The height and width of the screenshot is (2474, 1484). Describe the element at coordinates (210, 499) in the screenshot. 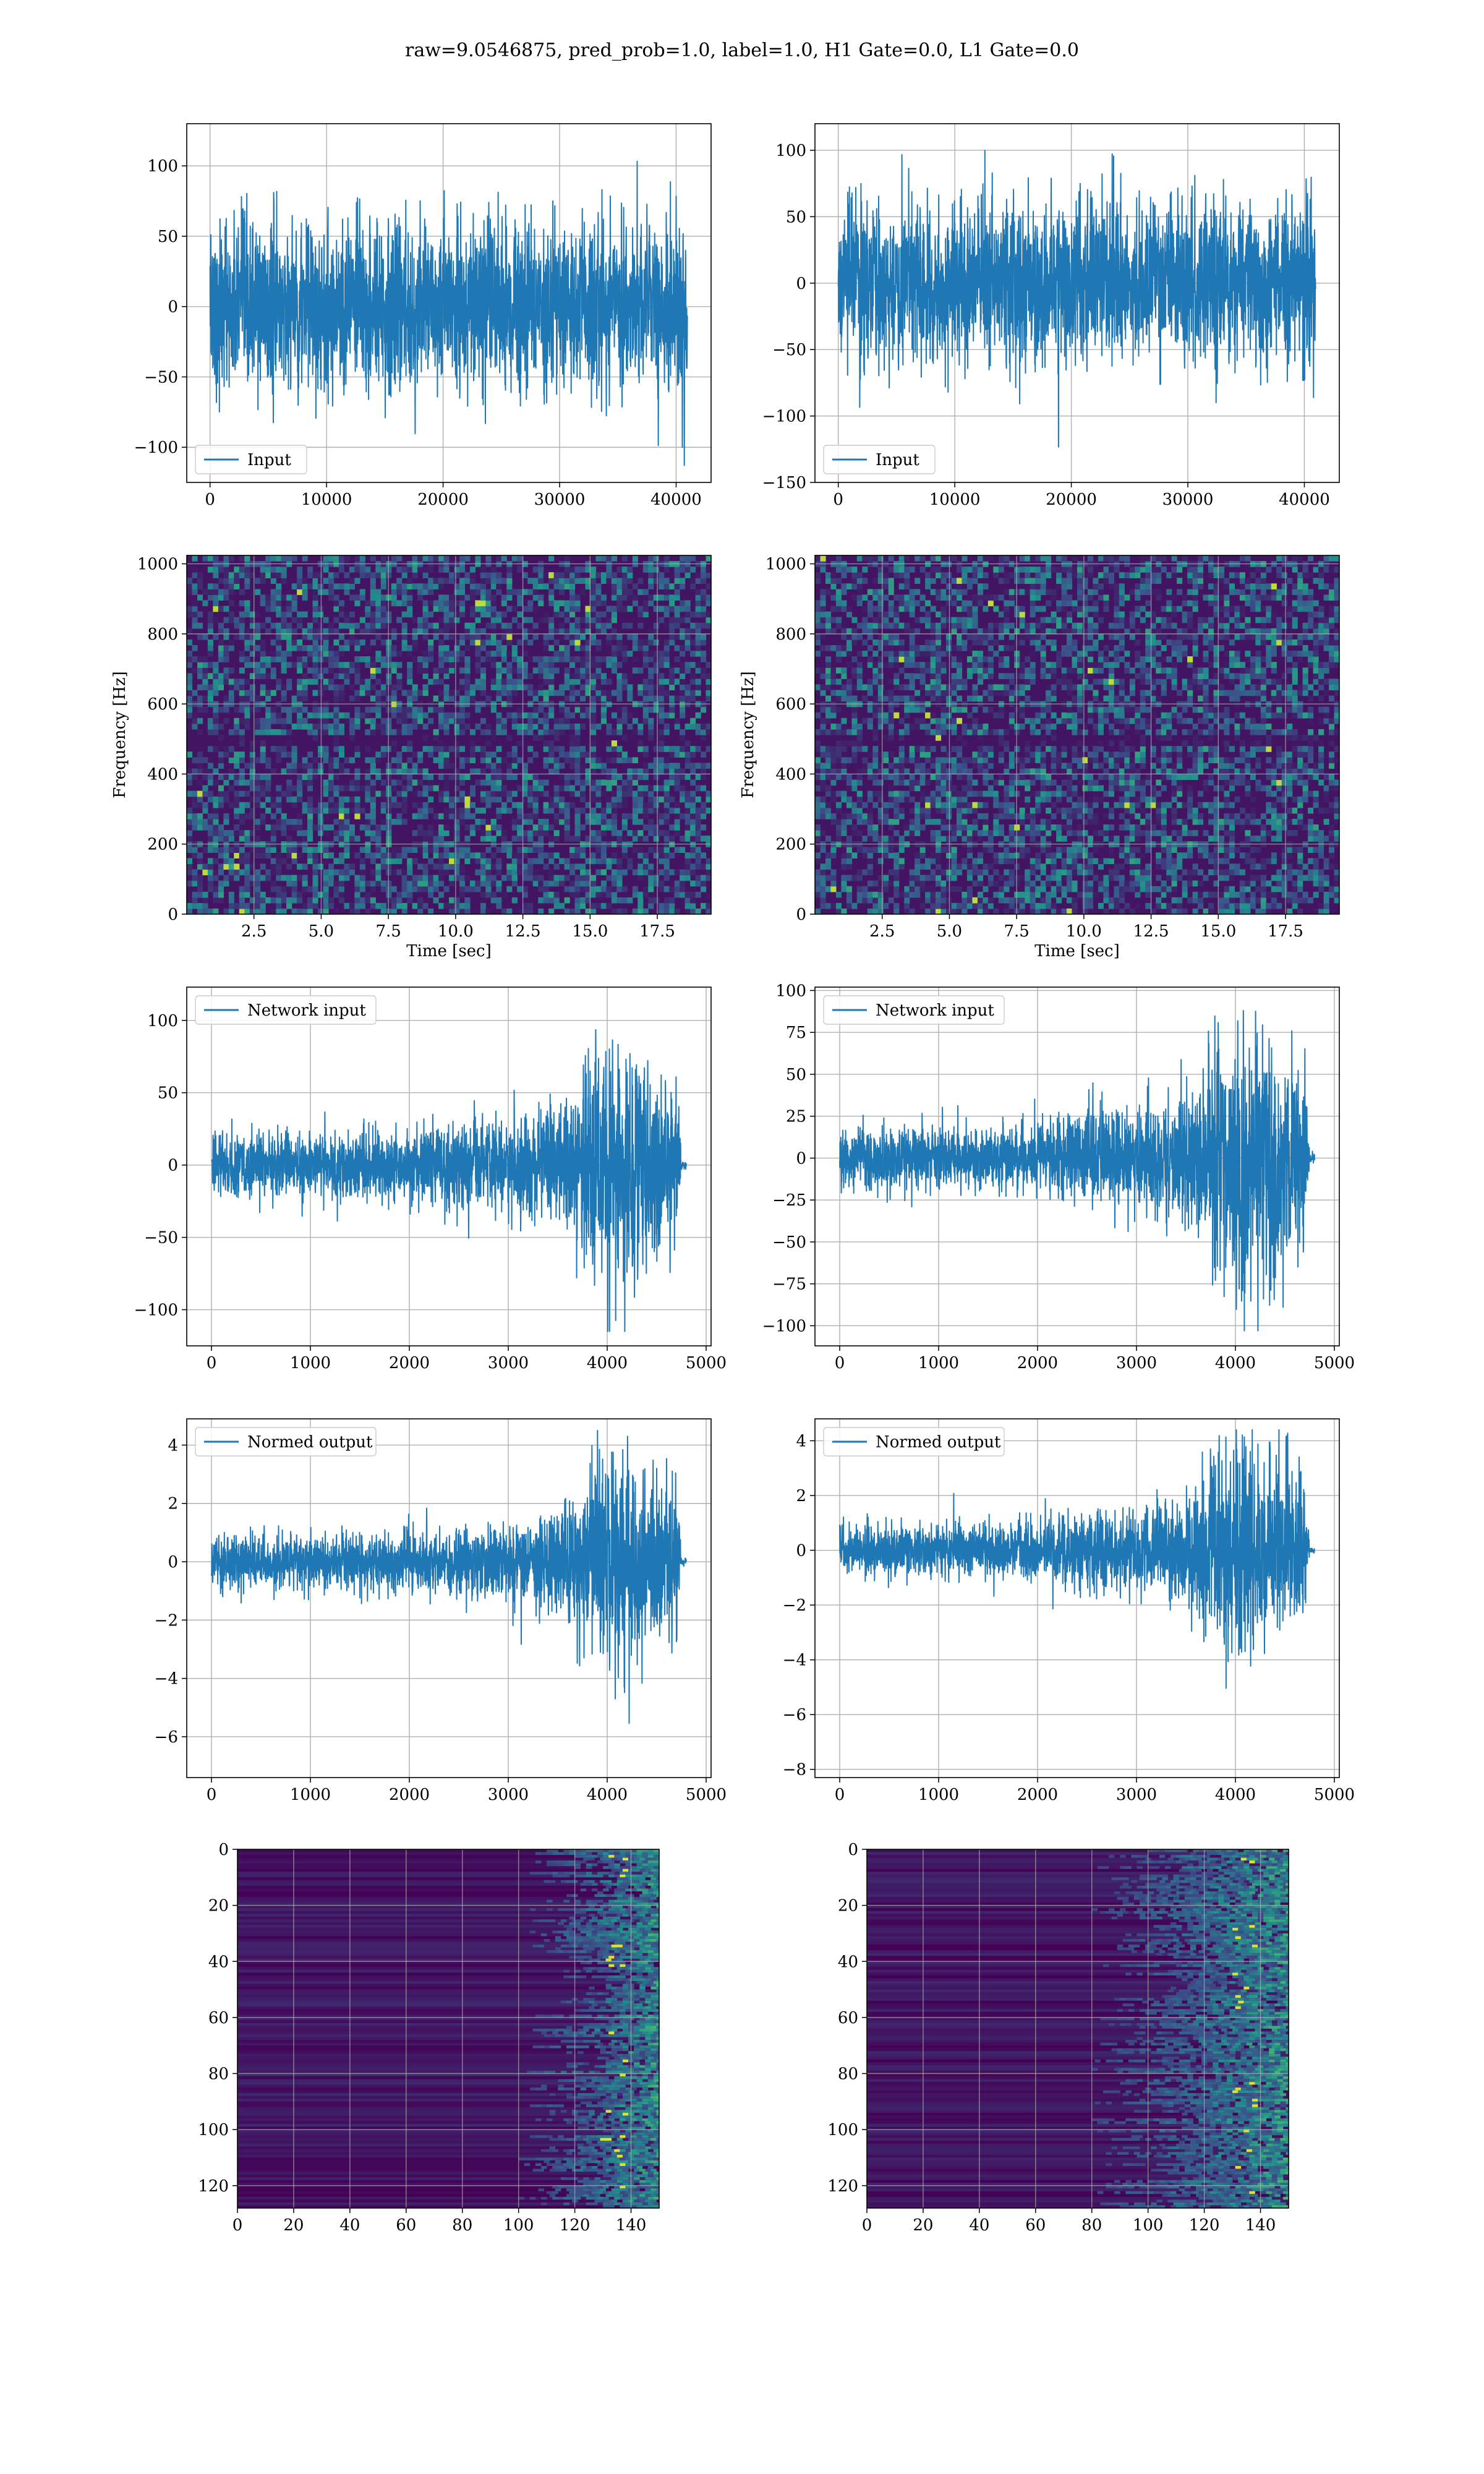

I see `input-h1-x-tick-label: 0` at that location.